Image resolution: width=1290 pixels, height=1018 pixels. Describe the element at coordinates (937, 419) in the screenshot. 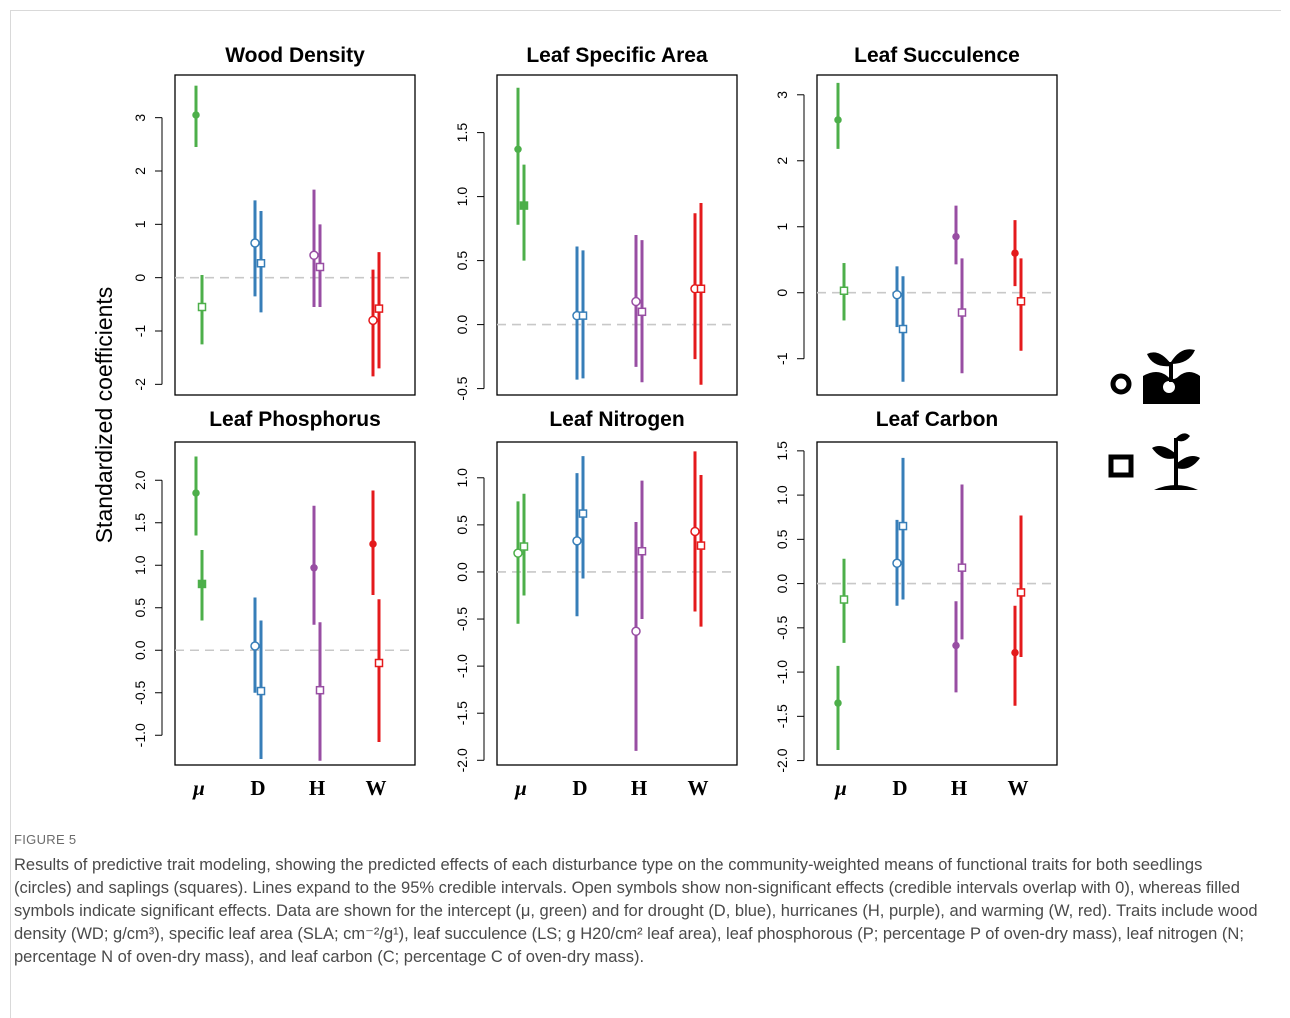

I see `panel-title: Leaf Carbon` at that location.